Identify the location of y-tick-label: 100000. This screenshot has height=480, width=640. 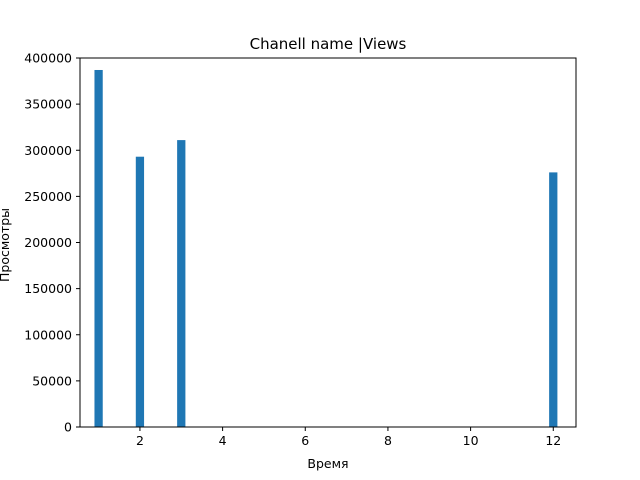
(48, 334).